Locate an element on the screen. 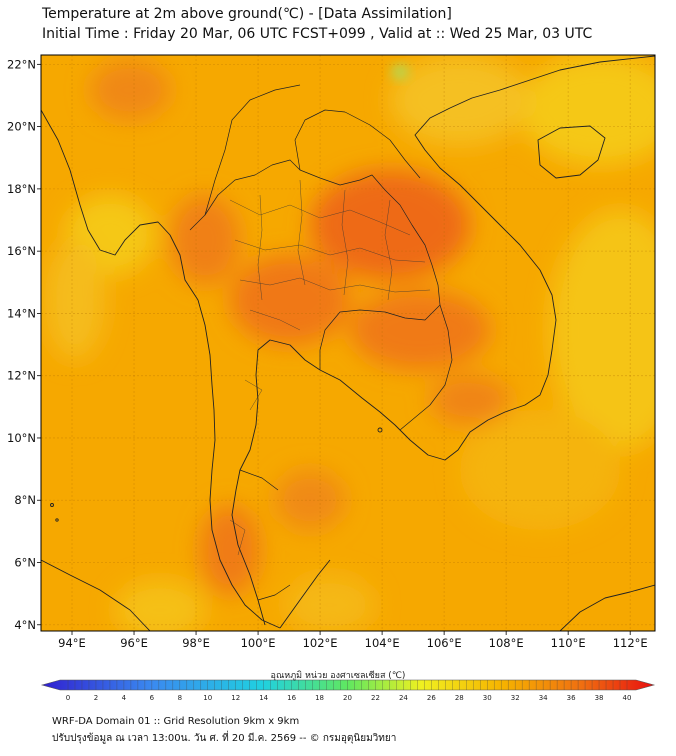 This screenshot has height=756, width=676. province-borders is located at coordinates (330, 367).